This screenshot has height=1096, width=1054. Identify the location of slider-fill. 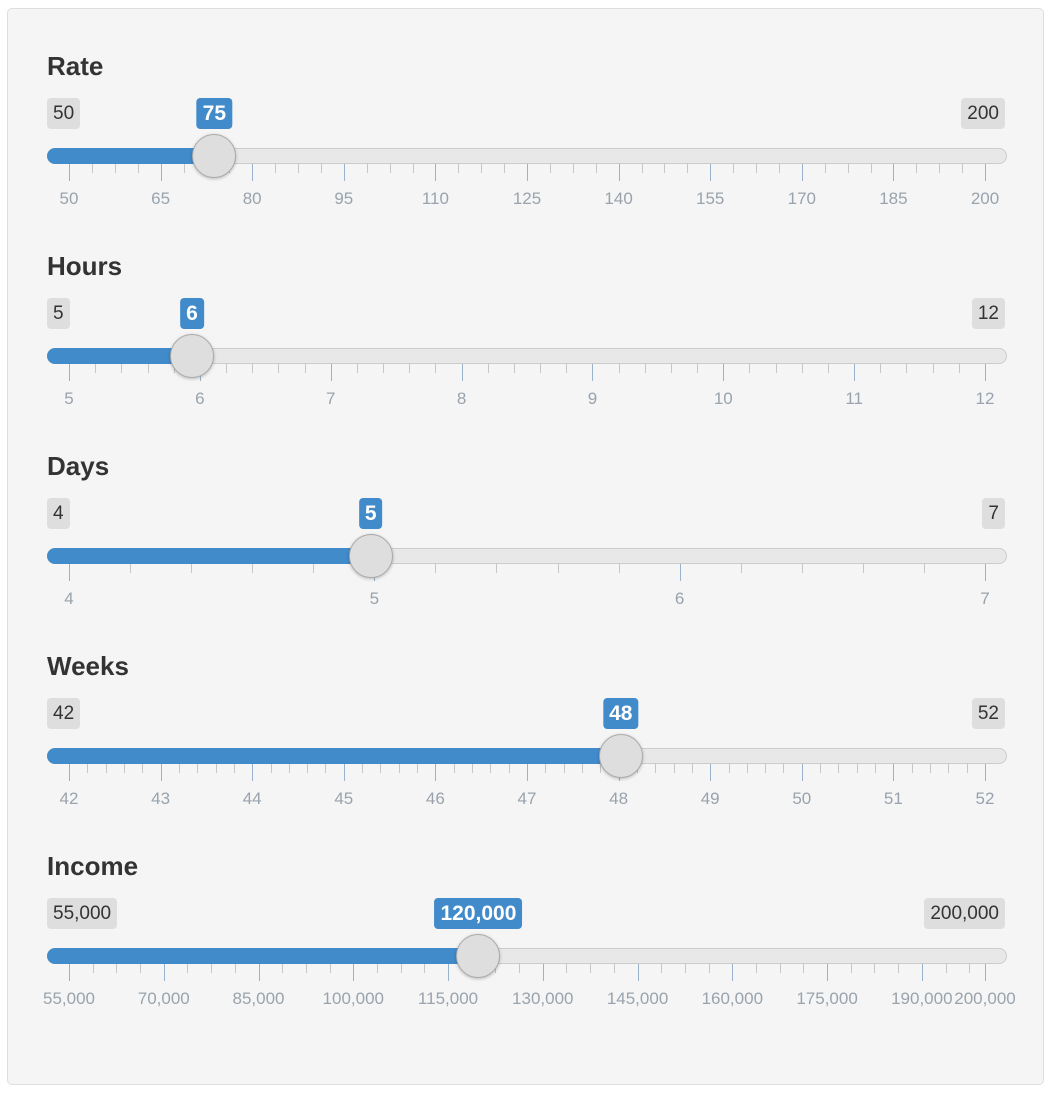
(119, 356).